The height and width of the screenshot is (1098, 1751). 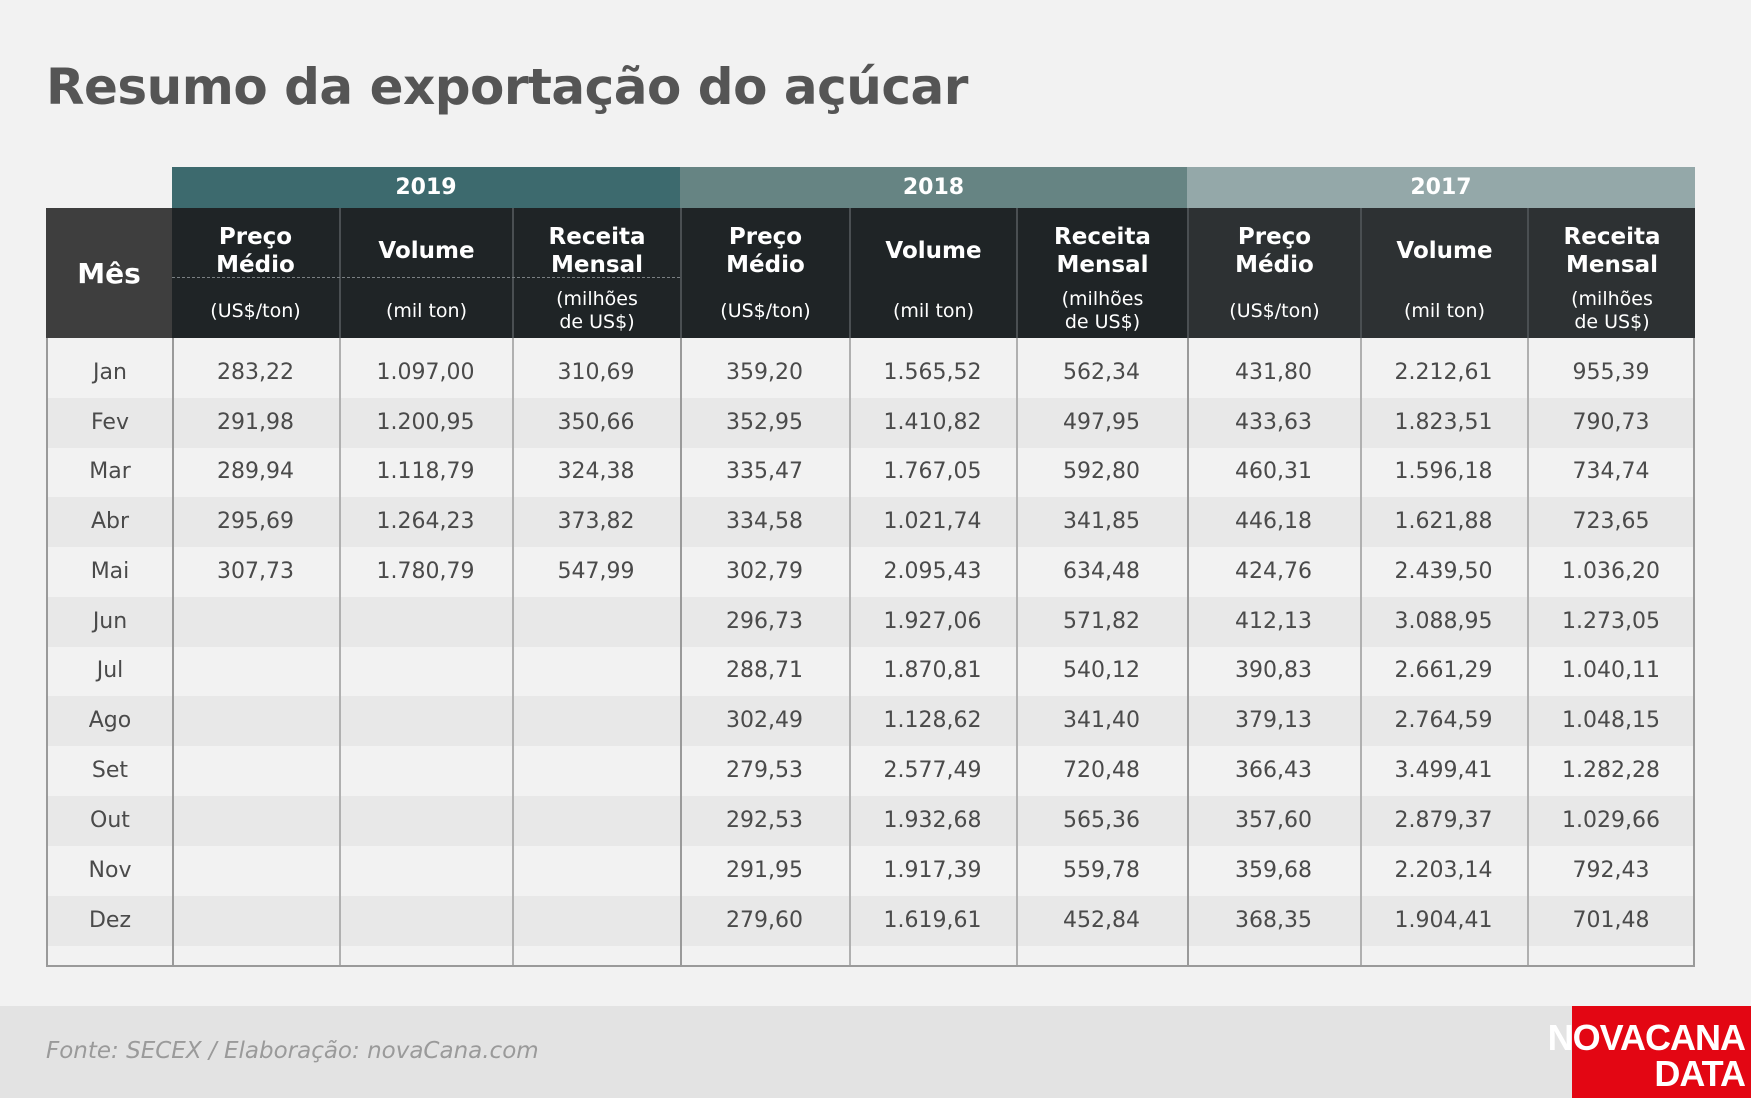 What do you see at coordinates (1101, 820) in the screenshot?
I see `value-cell: 565,36` at bounding box center [1101, 820].